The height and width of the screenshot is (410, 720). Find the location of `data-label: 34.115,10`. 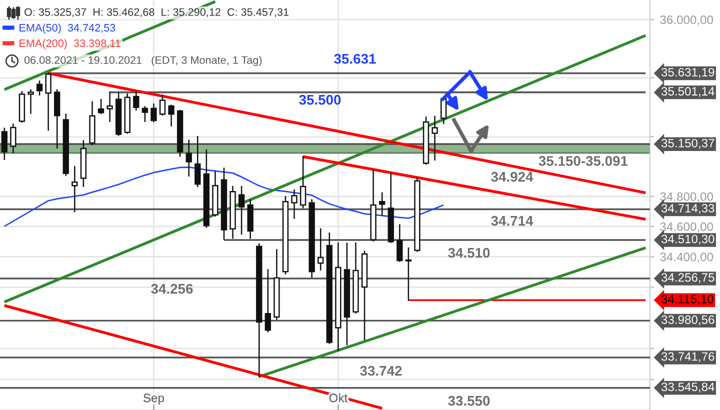

data-label: 34.115,10 is located at coordinates (687, 299).